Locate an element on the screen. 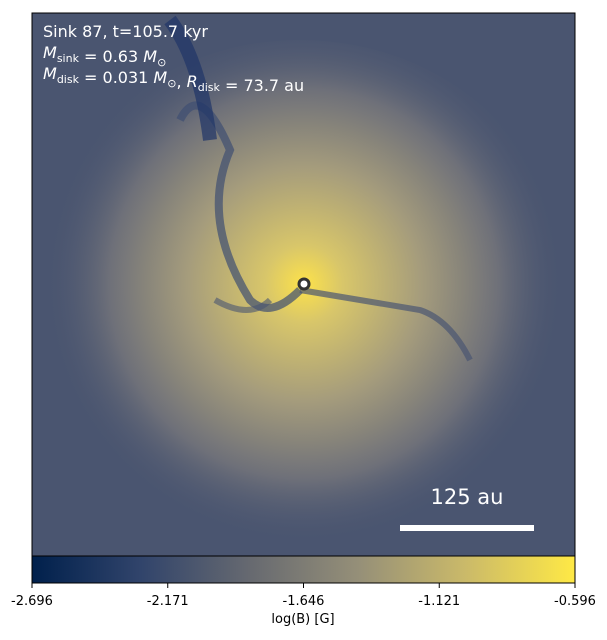 This screenshot has width=607, height=640. tick-label: -1.121 is located at coordinates (439, 601).